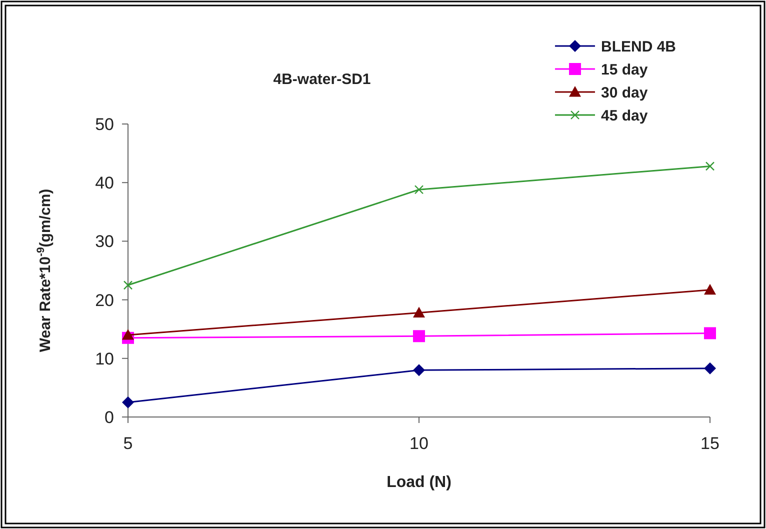 The image size is (766, 529). I want to click on y-tick-label: 10, so click(104, 358).